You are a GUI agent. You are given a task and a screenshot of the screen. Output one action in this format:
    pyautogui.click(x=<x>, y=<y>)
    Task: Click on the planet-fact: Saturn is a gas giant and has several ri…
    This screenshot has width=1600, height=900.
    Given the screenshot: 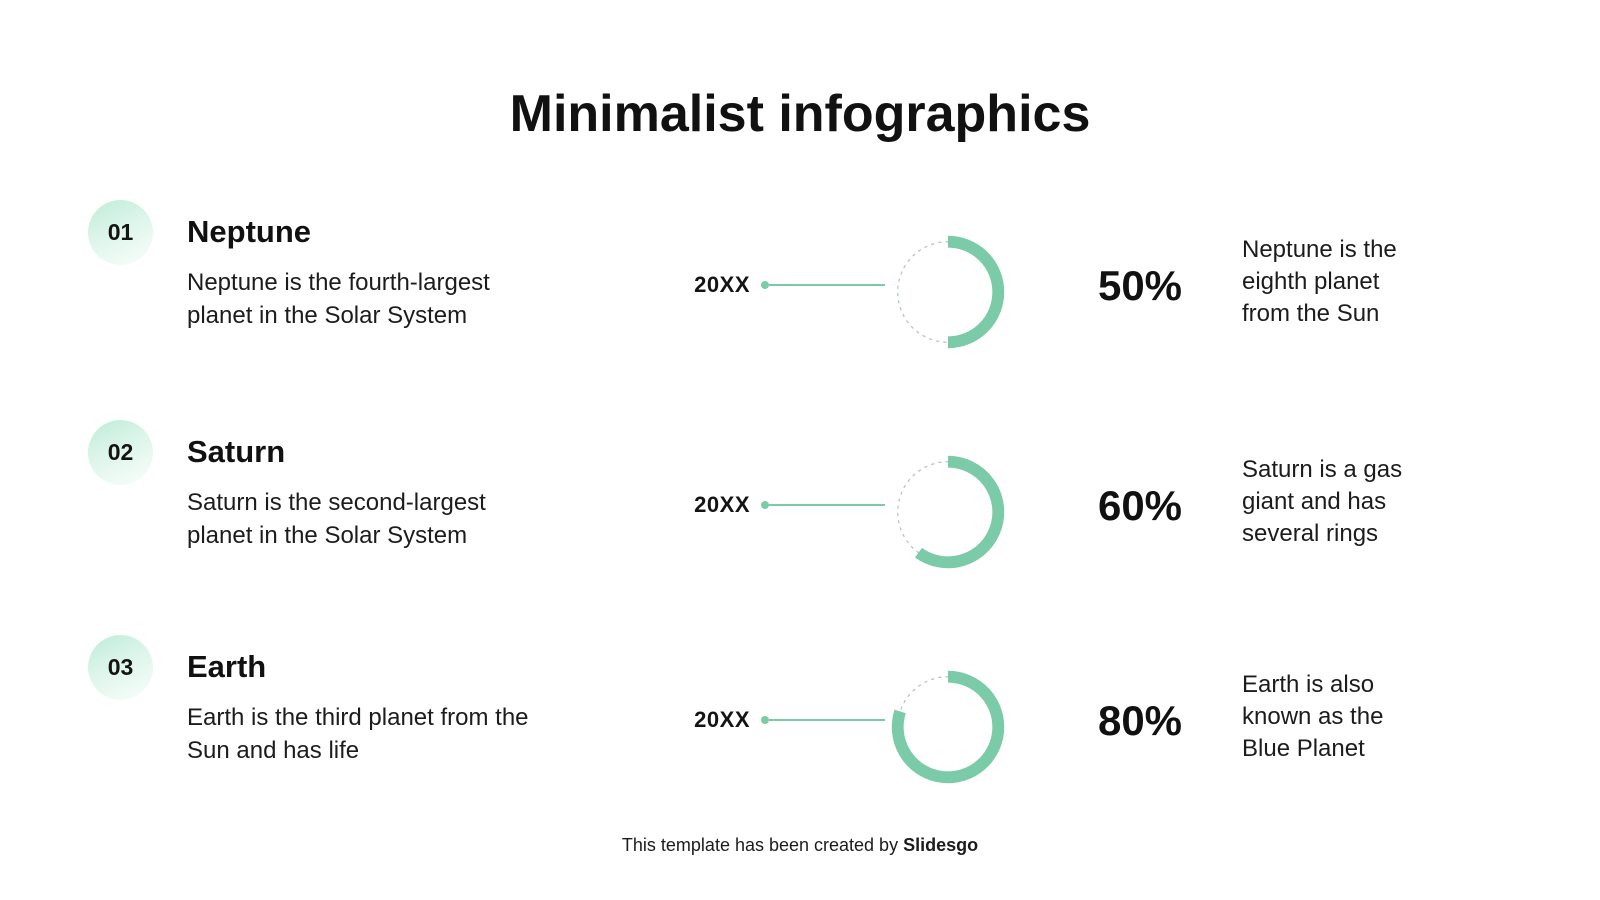 What is the action you would take?
    pyautogui.click(x=1322, y=501)
    